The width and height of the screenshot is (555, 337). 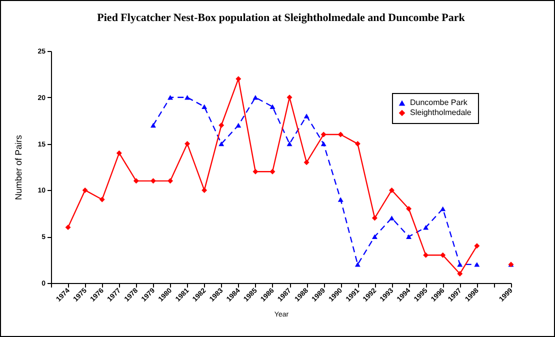 I want to click on chart-title: Pied Flycatcher Nest-Box population at Sleightholmedale and Duncombe Park, so click(x=281, y=18).